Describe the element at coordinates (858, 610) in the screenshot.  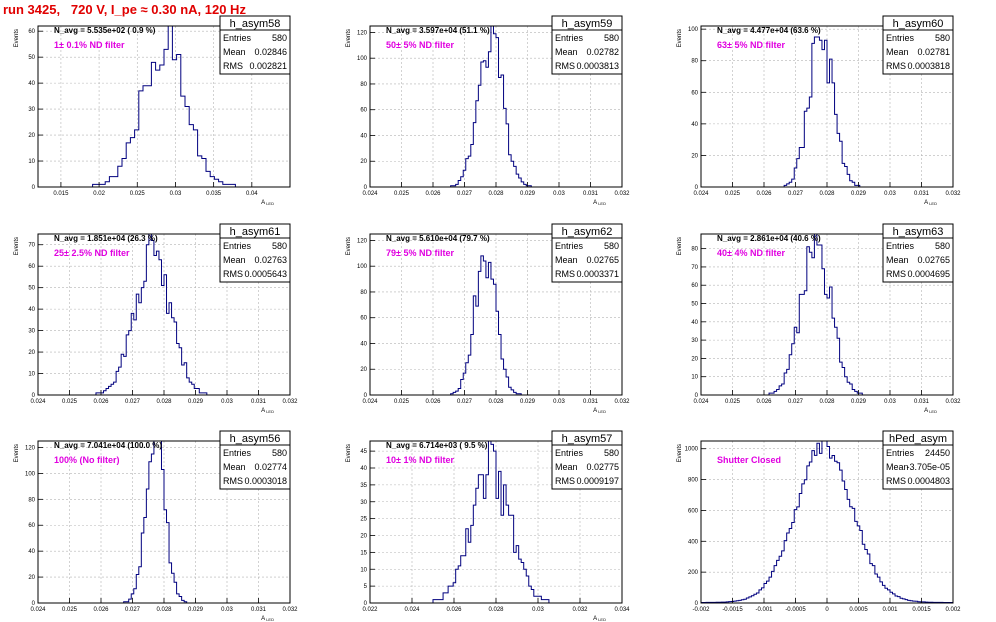
I see `x-tick-label: 0.0005` at that location.